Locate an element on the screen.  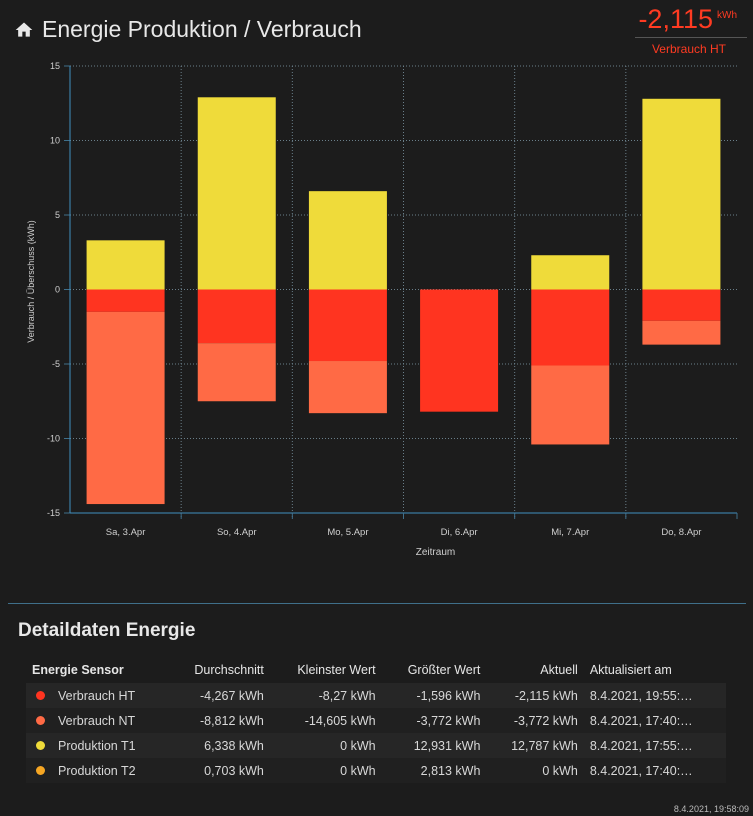
kpi-divider is located at coordinates (691, 37).